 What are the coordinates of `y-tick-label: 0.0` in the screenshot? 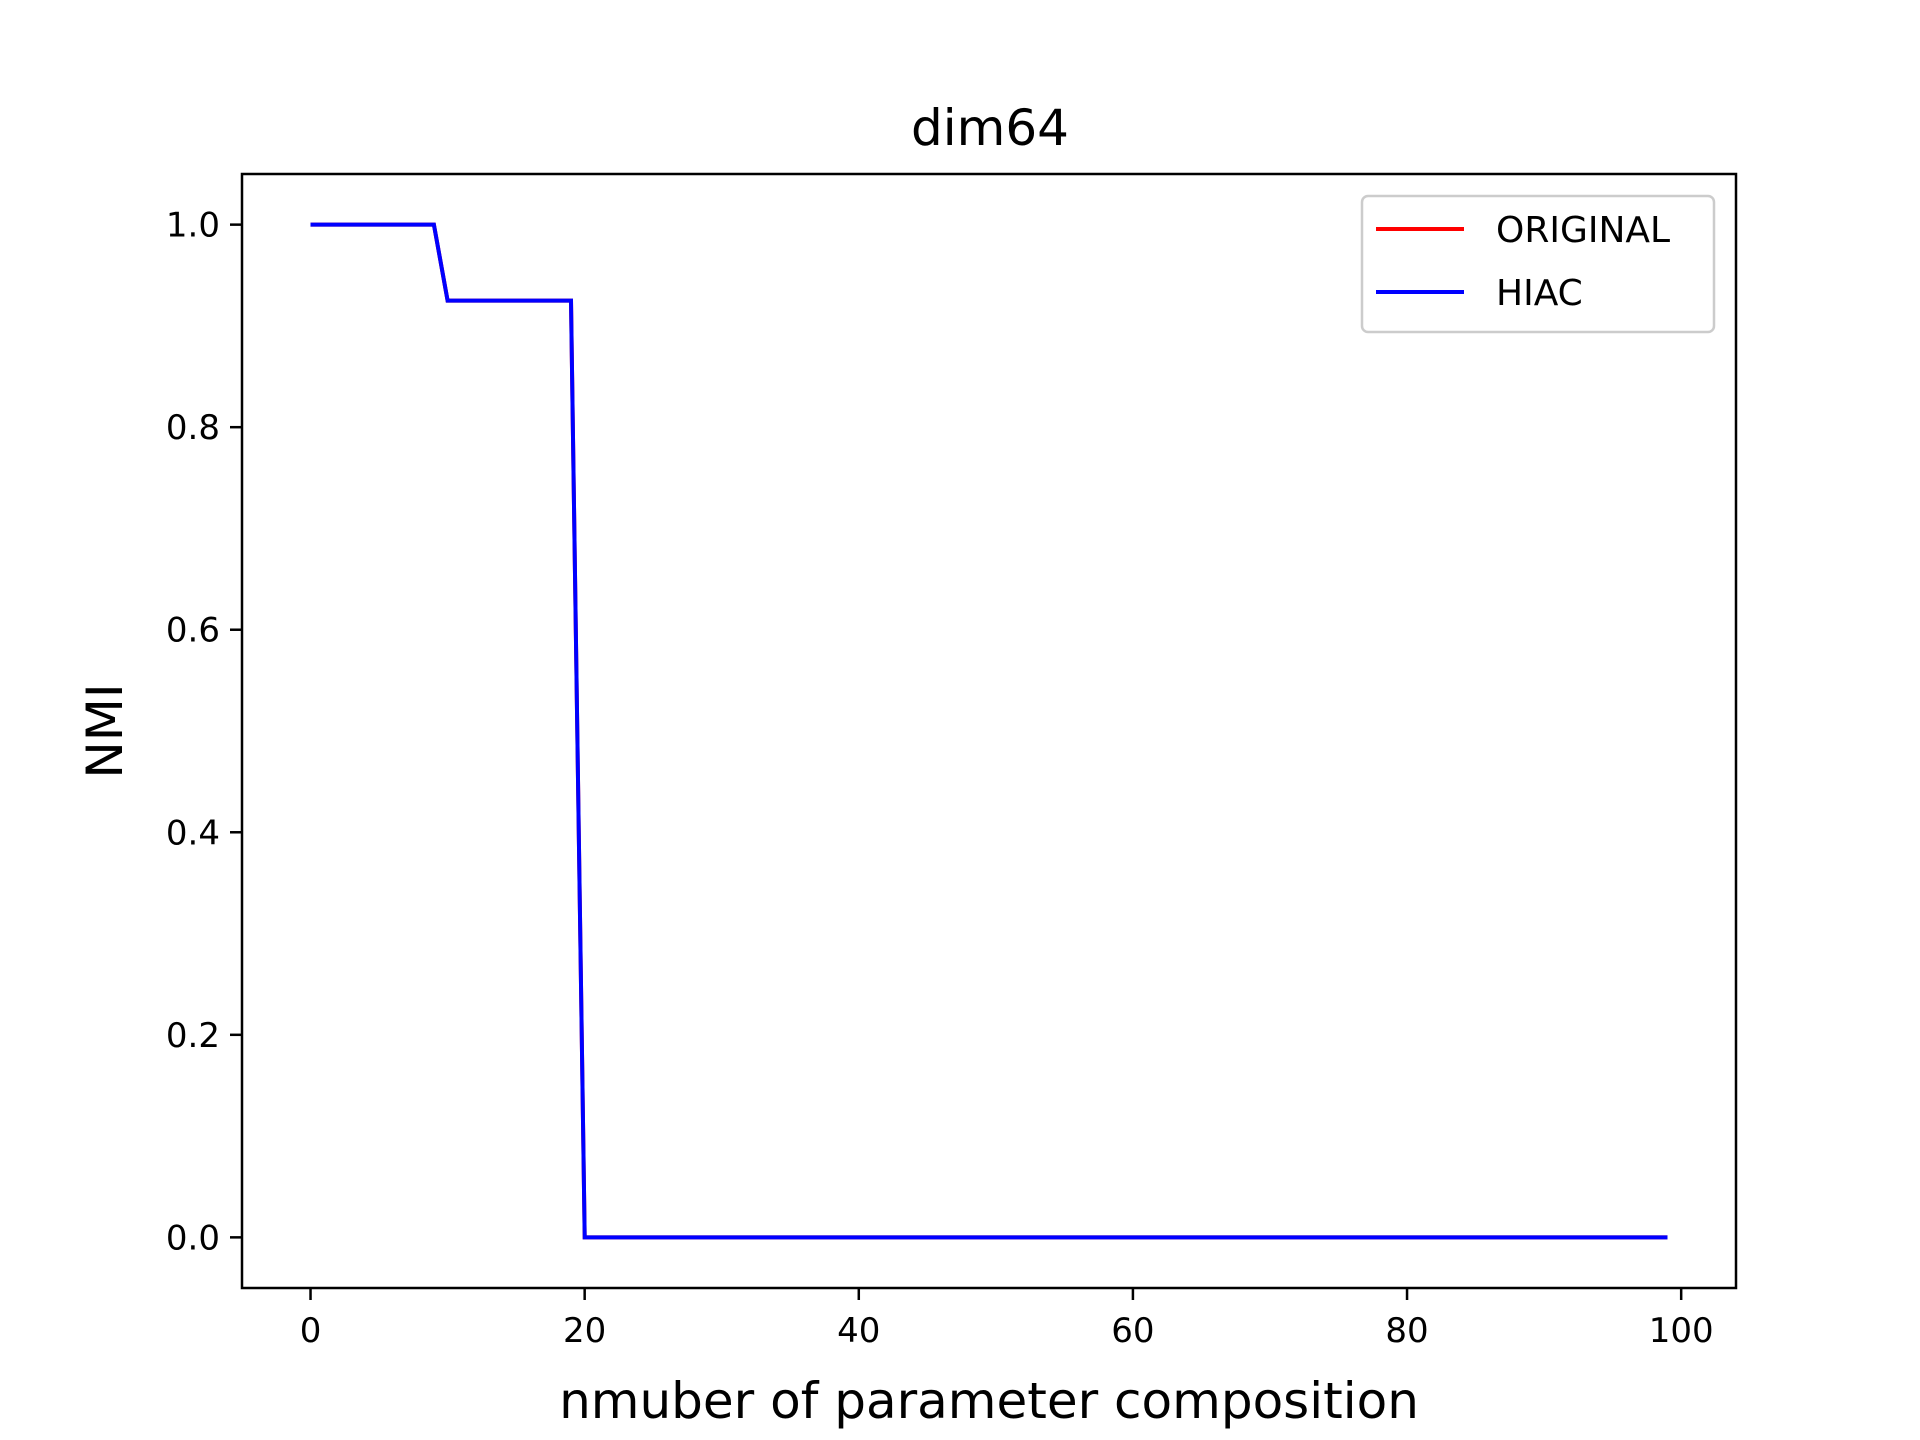 It's located at (193, 1238).